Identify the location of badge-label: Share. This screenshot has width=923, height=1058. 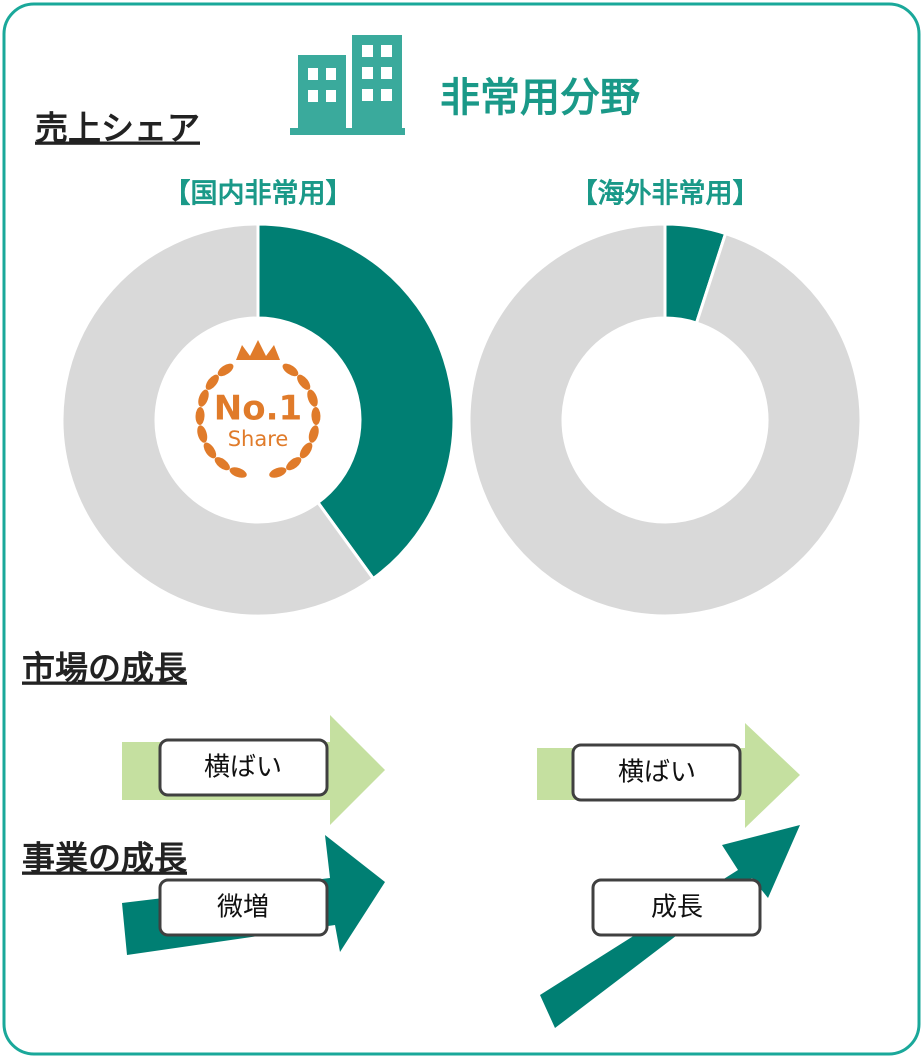
(258, 439).